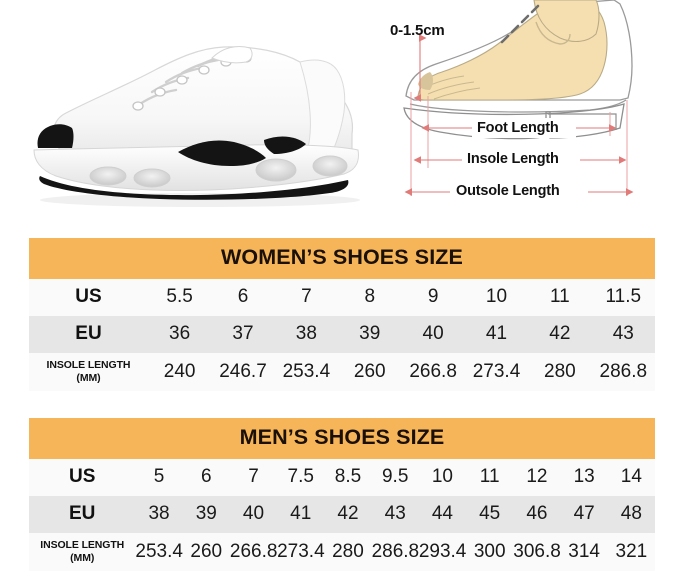 This screenshot has width=684, height=582. What do you see at coordinates (584, 477) in the screenshot?
I see `table-cell: 13` at bounding box center [584, 477].